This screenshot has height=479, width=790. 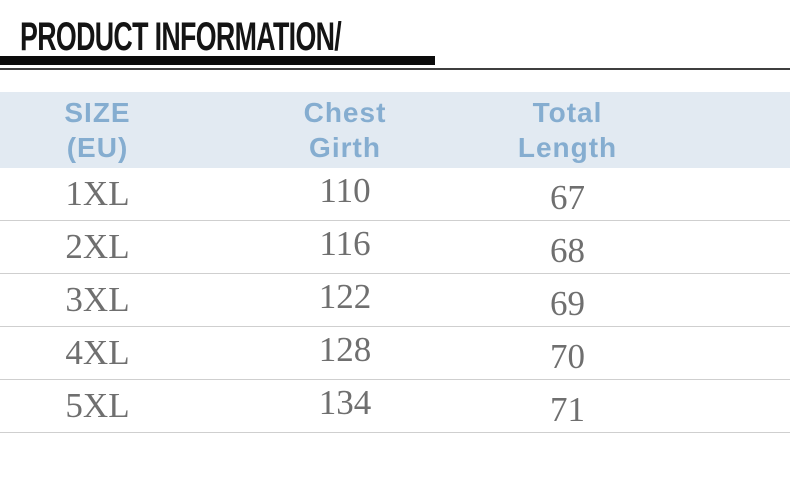 What do you see at coordinates (97, 352) in the screenshot?
I see `size-value: 4XL` at bounding box center [97, 352].